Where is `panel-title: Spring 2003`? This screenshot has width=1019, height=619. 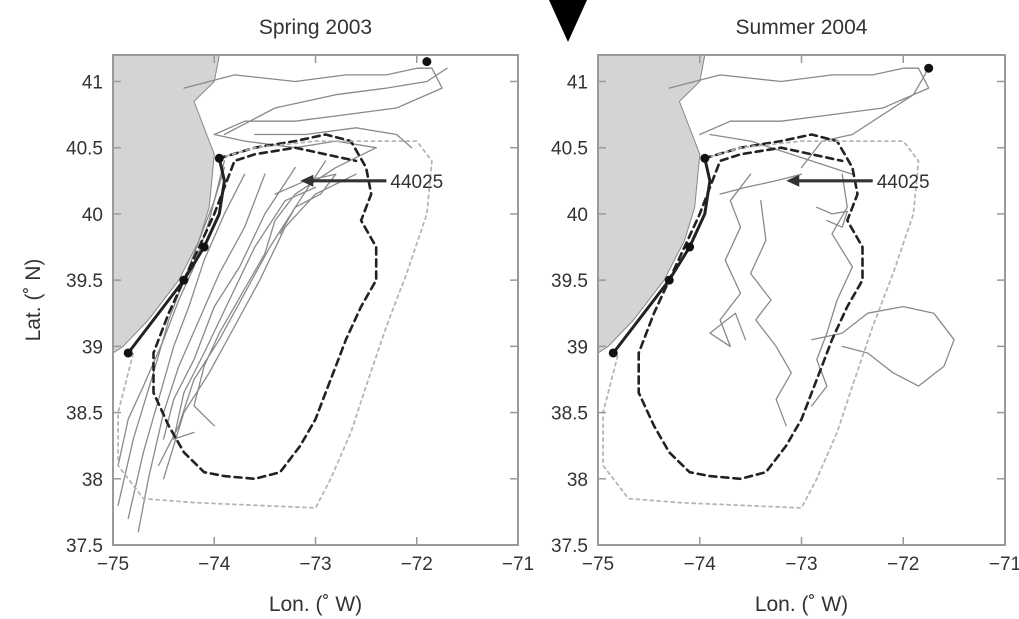 panel-title: Spring 2003 is located at coordinates (315, 27).